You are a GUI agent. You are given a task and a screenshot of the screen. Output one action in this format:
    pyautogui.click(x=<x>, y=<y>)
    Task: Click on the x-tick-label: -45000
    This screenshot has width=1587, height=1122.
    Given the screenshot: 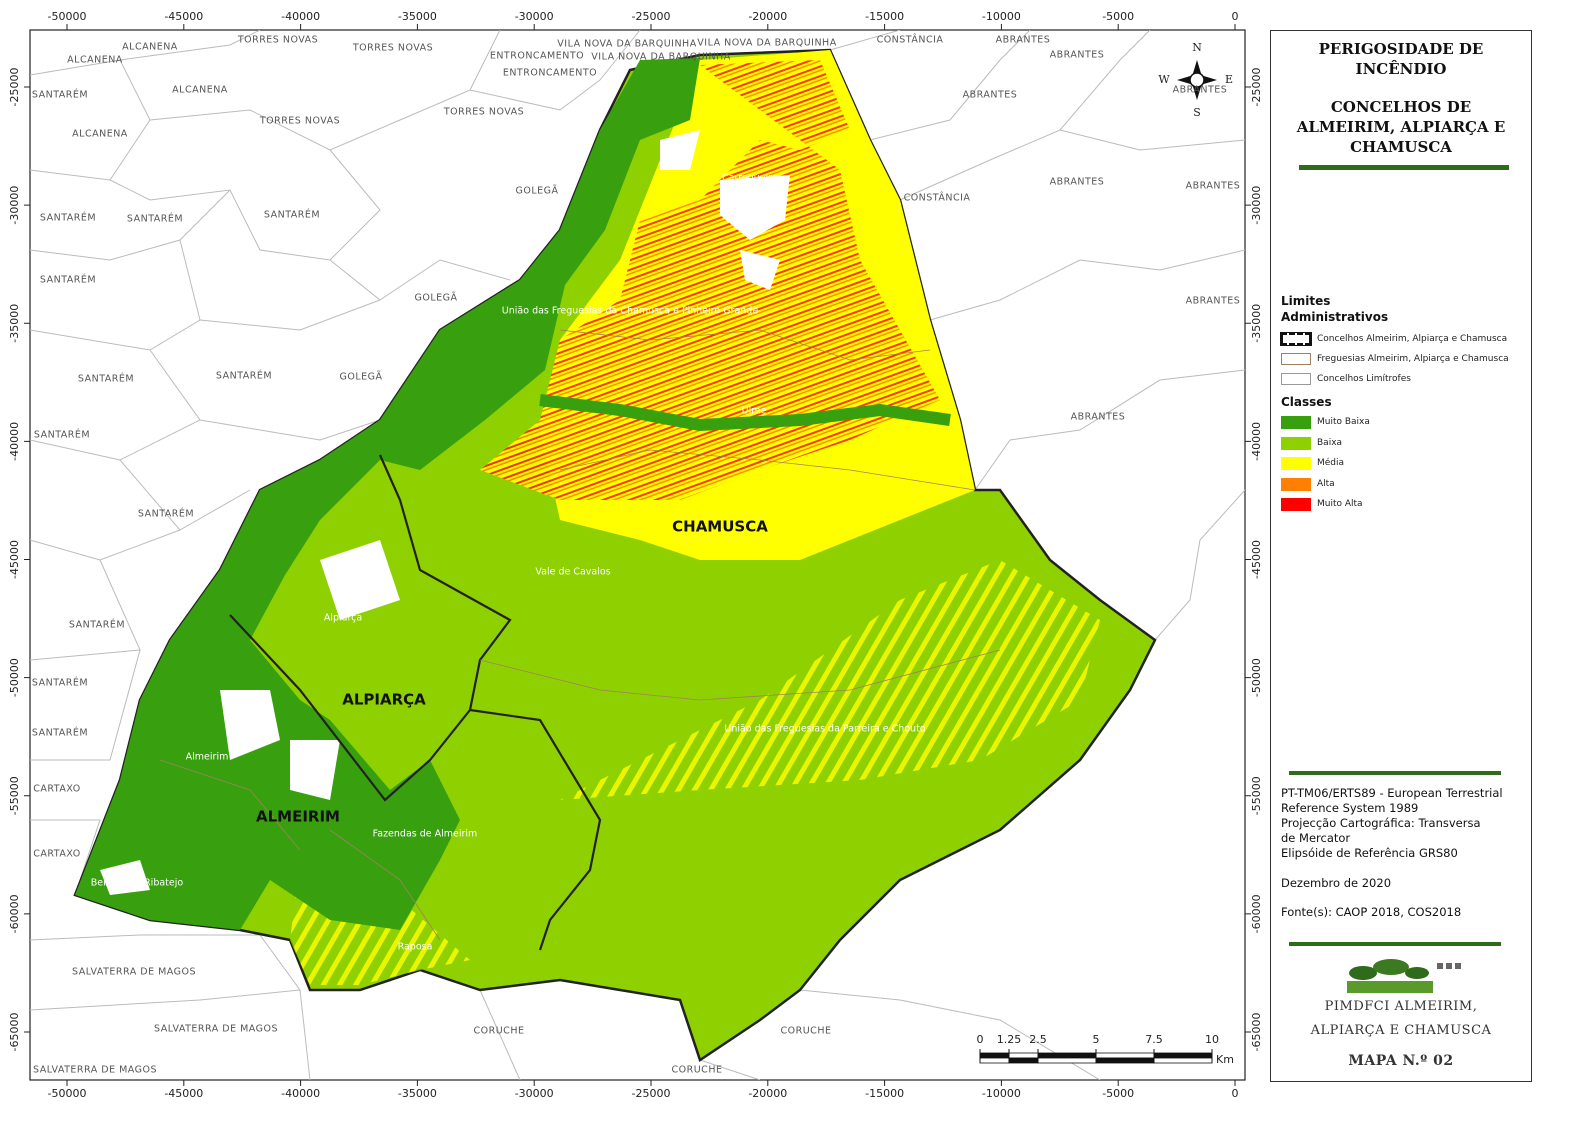 What is the action you would take?
    pyautogui.click(x=183, y=16)
    